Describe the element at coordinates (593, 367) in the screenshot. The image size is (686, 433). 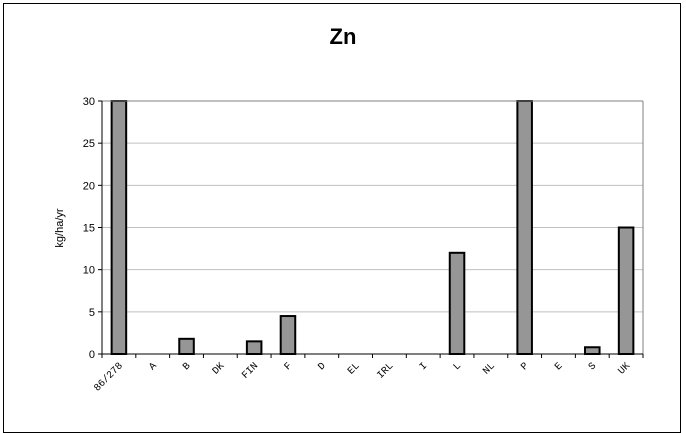
I see `x-tick-label: S` at that location.